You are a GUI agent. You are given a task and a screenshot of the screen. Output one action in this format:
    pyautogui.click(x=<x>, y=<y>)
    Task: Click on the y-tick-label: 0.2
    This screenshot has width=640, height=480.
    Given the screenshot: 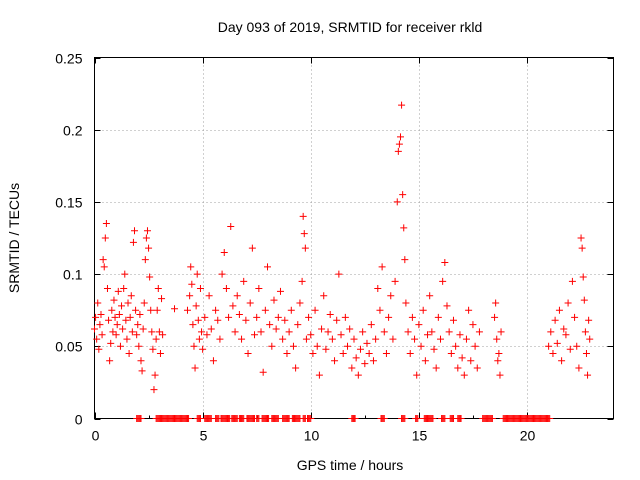 What is the action you would take?
    pyautogui.click(x=73, y=131)
    